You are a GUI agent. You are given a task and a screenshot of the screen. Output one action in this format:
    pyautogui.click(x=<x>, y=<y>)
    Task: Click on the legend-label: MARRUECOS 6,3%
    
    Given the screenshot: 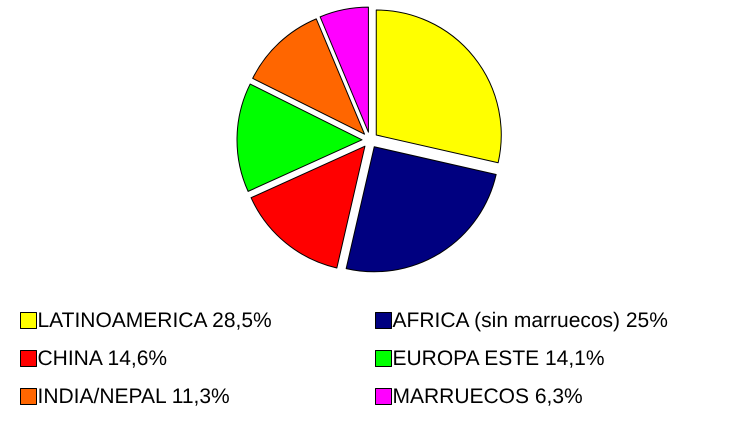 What is the action you would take?
    pyautogui.click(x=487, y=396)
    